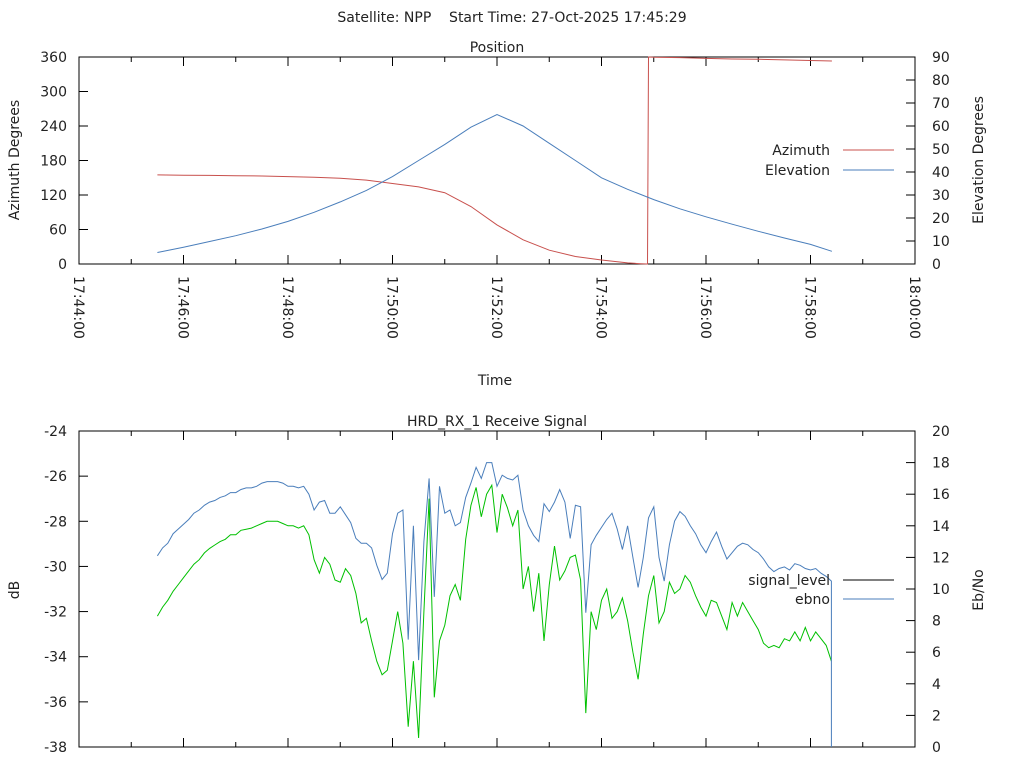 This screenshot has width=1024, height=768. Describe the element at coordinates (15, 590) in the screenshot. I see `db-axis-label: dB` at that location.